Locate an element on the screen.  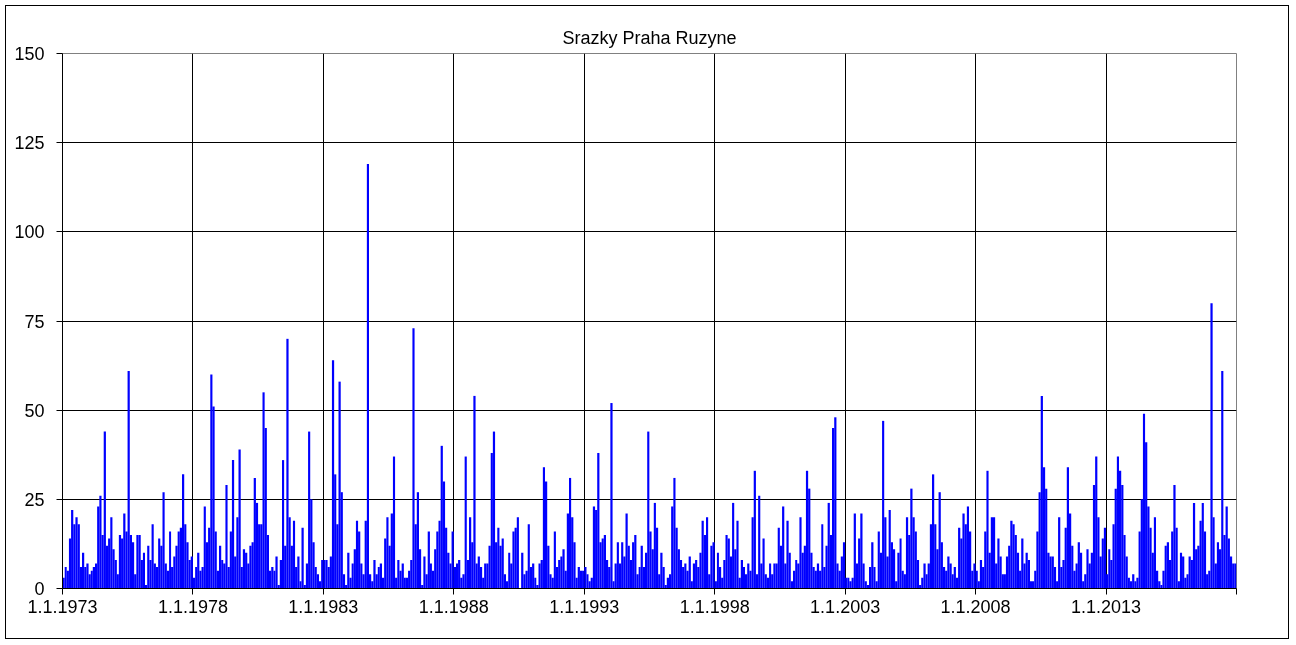
y-tick-label: 25 is located at coordinates (34, 499).